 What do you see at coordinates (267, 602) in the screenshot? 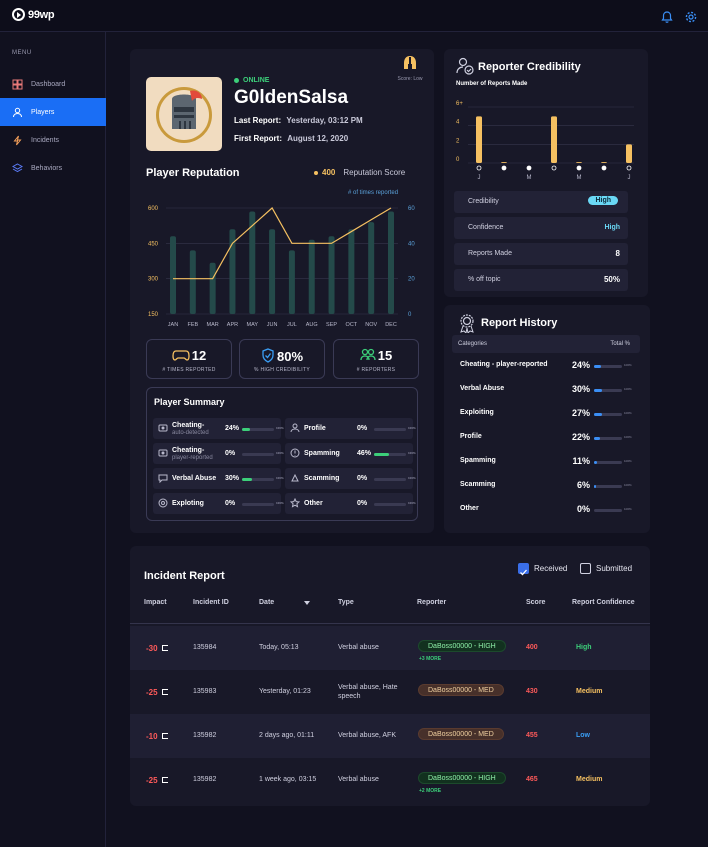
I see `col-date: Date` at bounding box center [267, 602].